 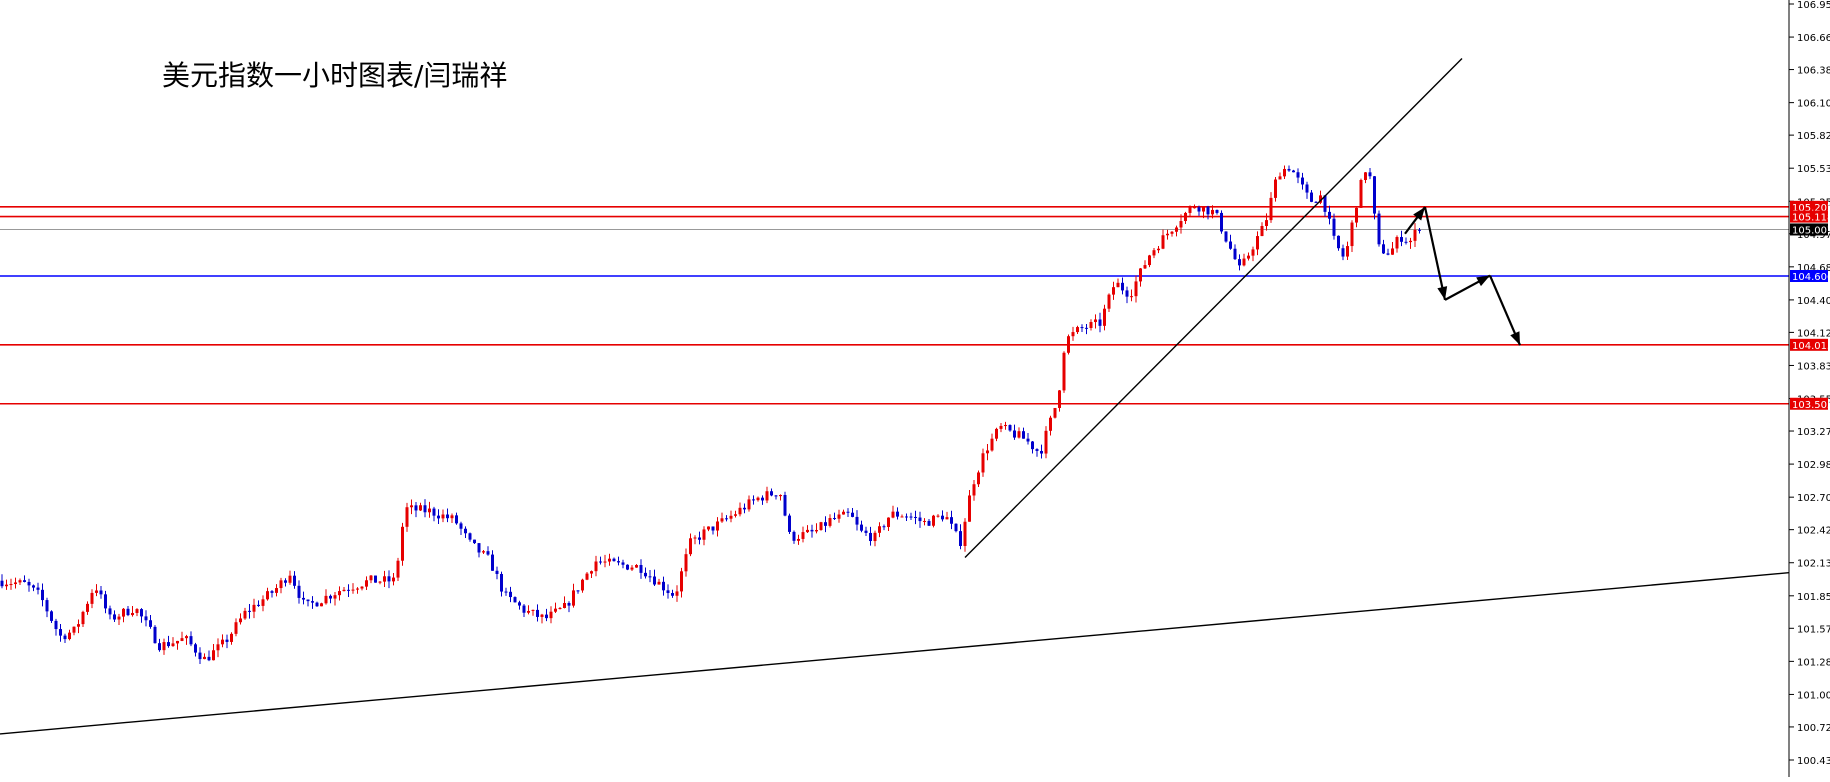 What do you see at coordinates (1813, 38) in the screenshot?
I see `axis-tick-label: 106.665` at bounding box center [1813, 38].